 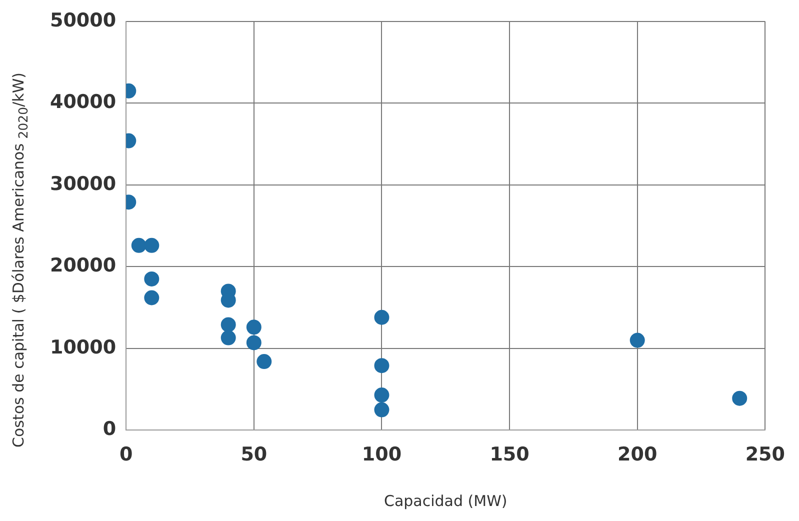 What do you see at coordinates (109, 429) in the screenshot?
I see `y-tick-label: 0` at bounding box center [109, 429].